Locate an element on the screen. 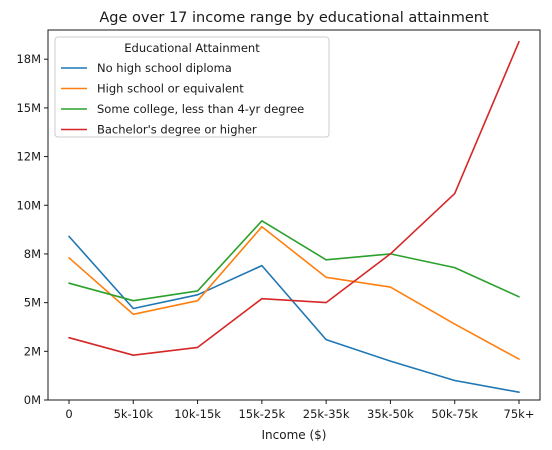  y-tick-label: 18M is located at coordinates (28, 59).